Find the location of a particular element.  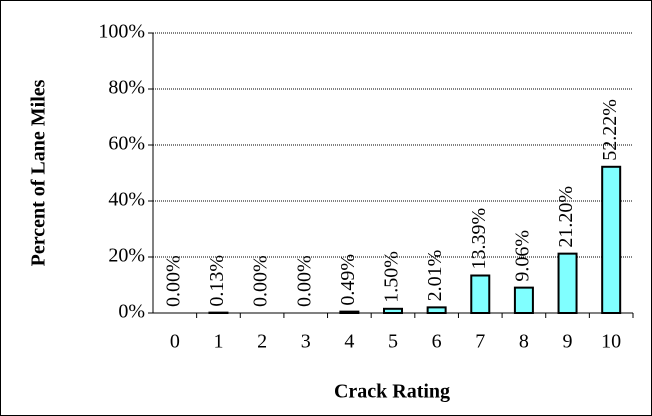

data-label: 1.50% is located at coordinates (392, 277).